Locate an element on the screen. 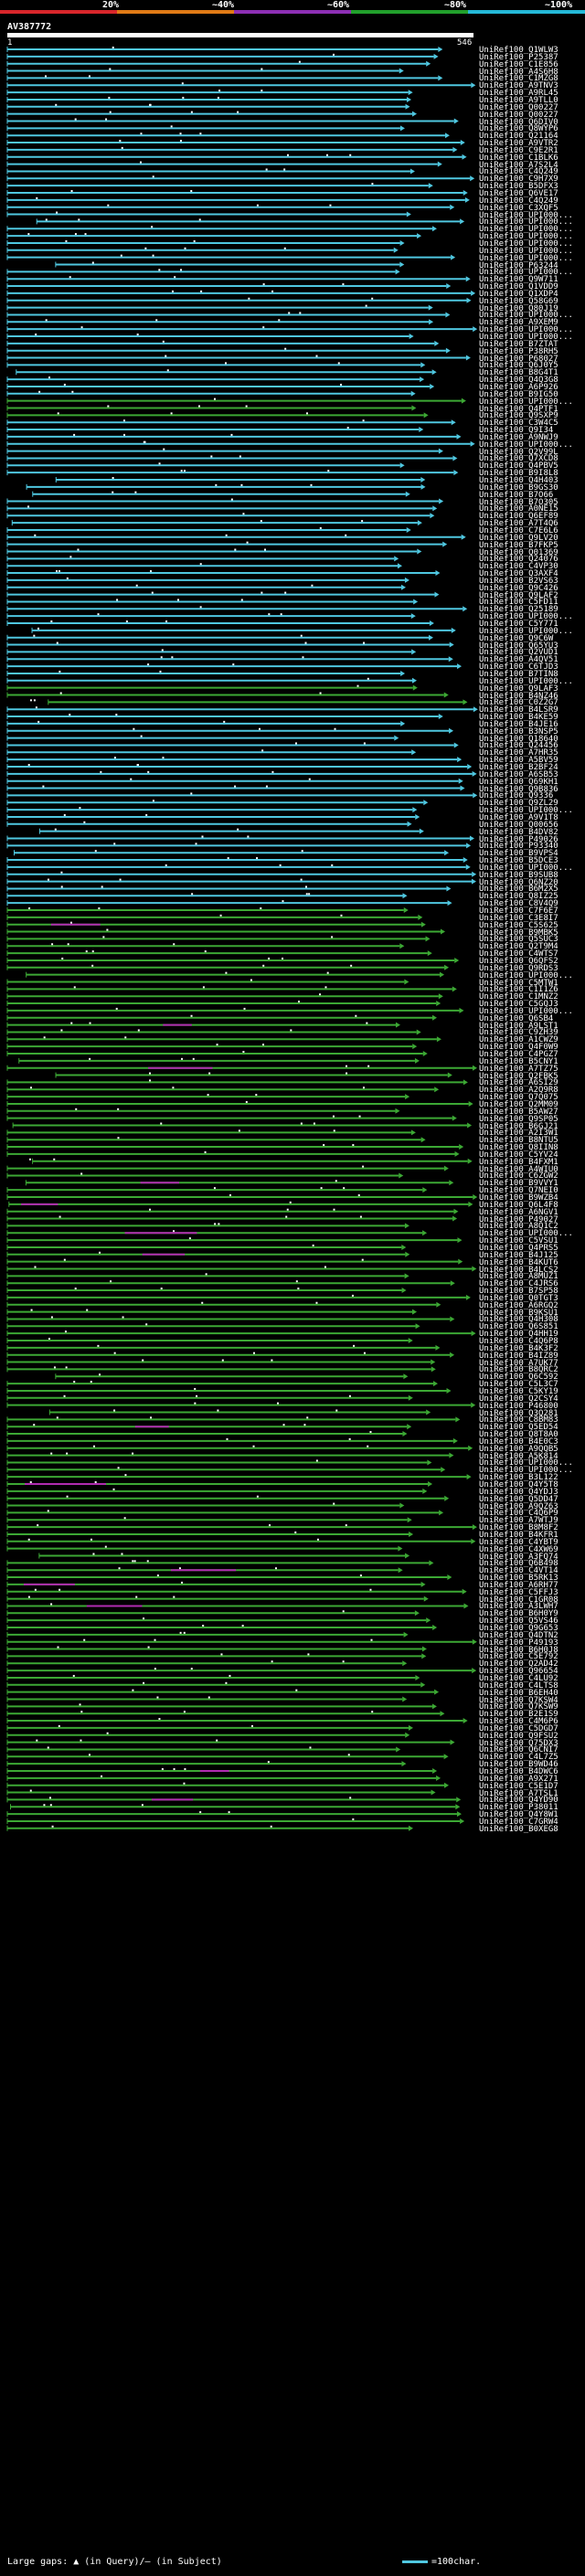 This screenshot has width=585, height=2576. hit-label: UniRef100_B6H0J8 is located at coordinates (518, 1650).